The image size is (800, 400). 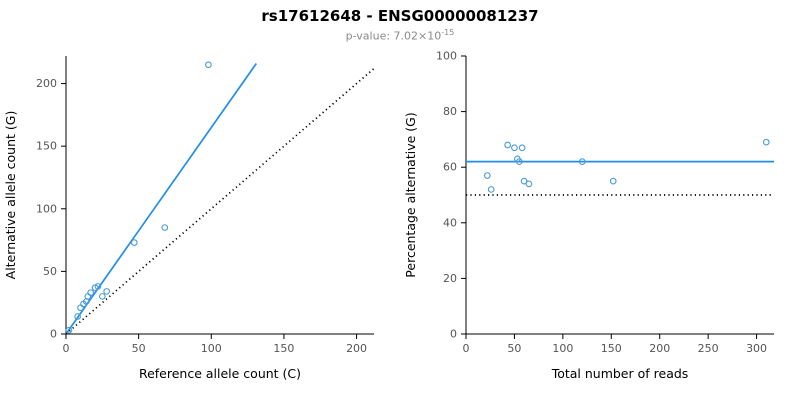 I want to click on y-tick-label: 60, so click(x=450, y=166).